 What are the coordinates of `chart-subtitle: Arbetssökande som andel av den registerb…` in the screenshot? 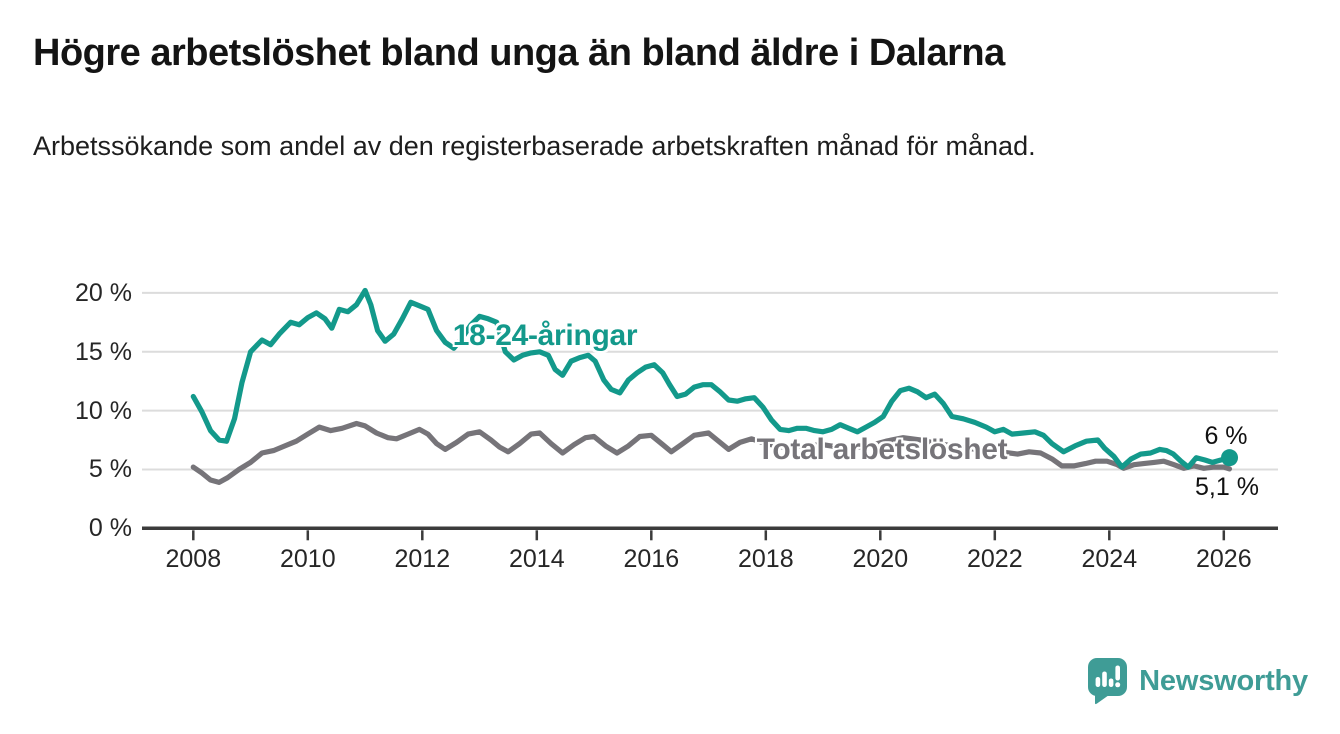 It's located at (534, 146).